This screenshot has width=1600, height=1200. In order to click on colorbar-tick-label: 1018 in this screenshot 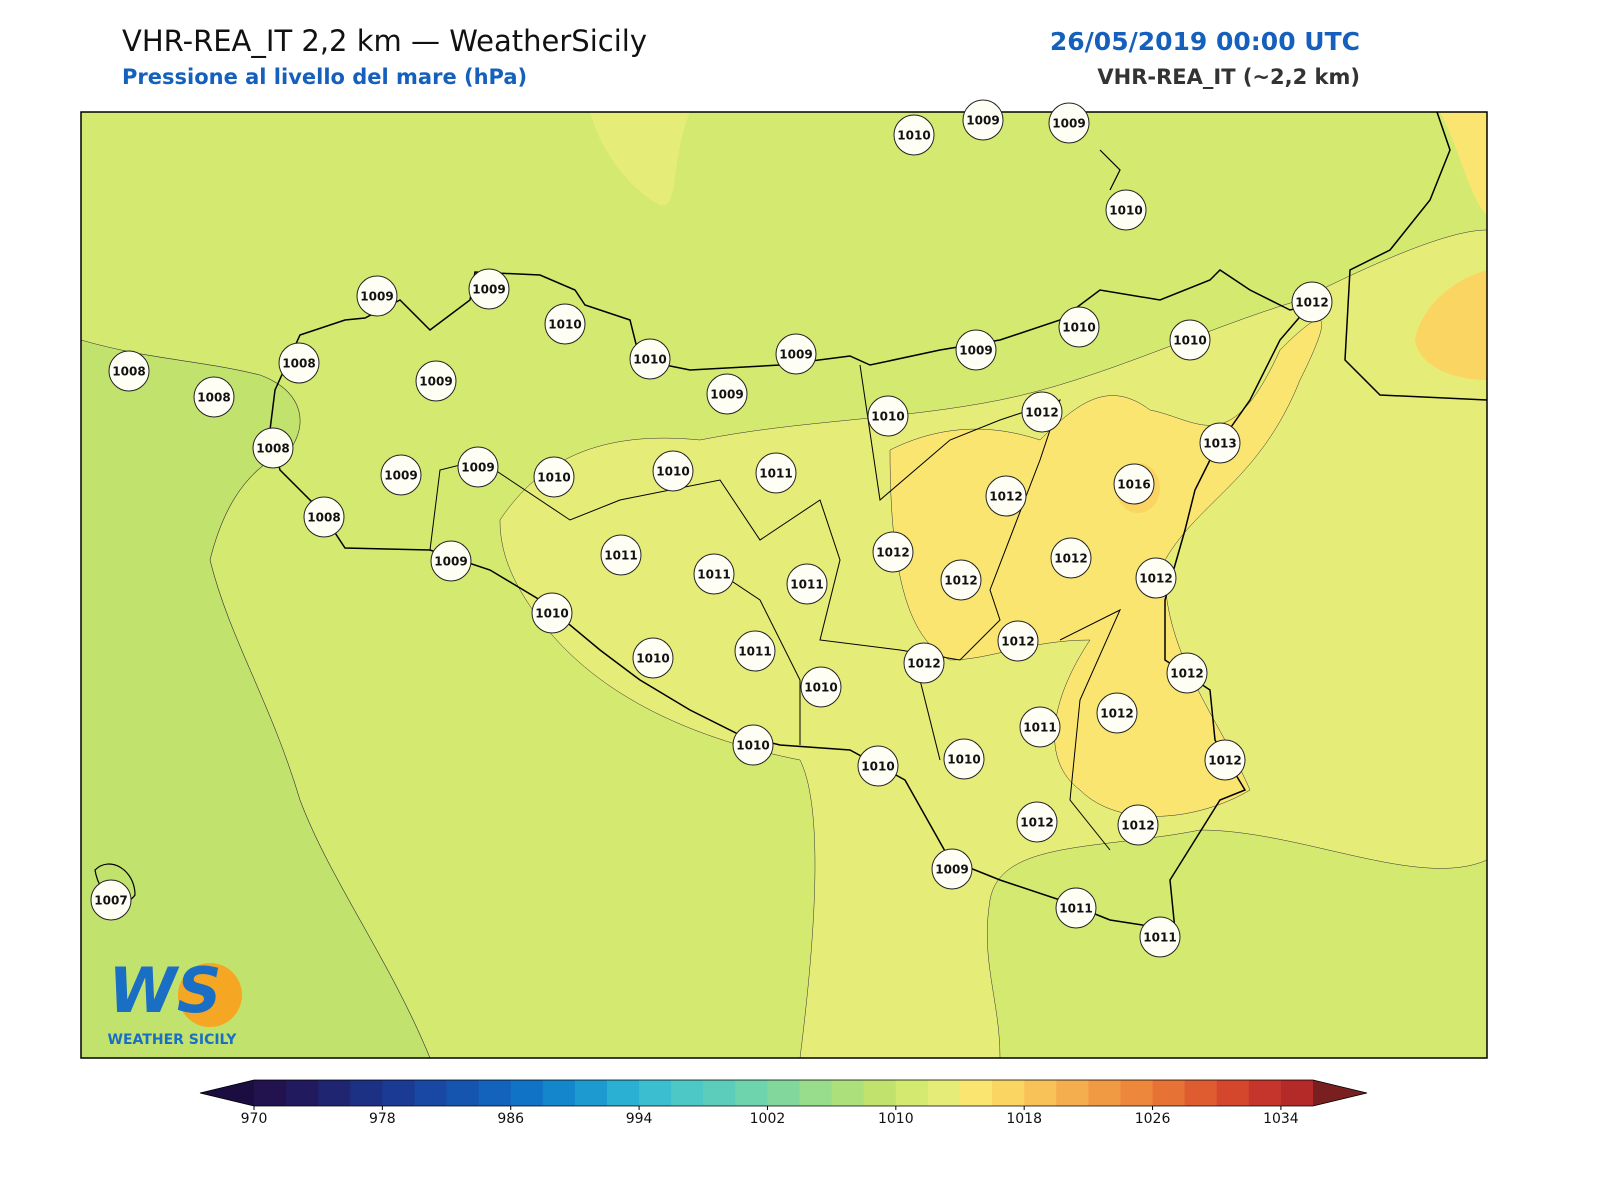, I will do `click(1024, 1119)`.